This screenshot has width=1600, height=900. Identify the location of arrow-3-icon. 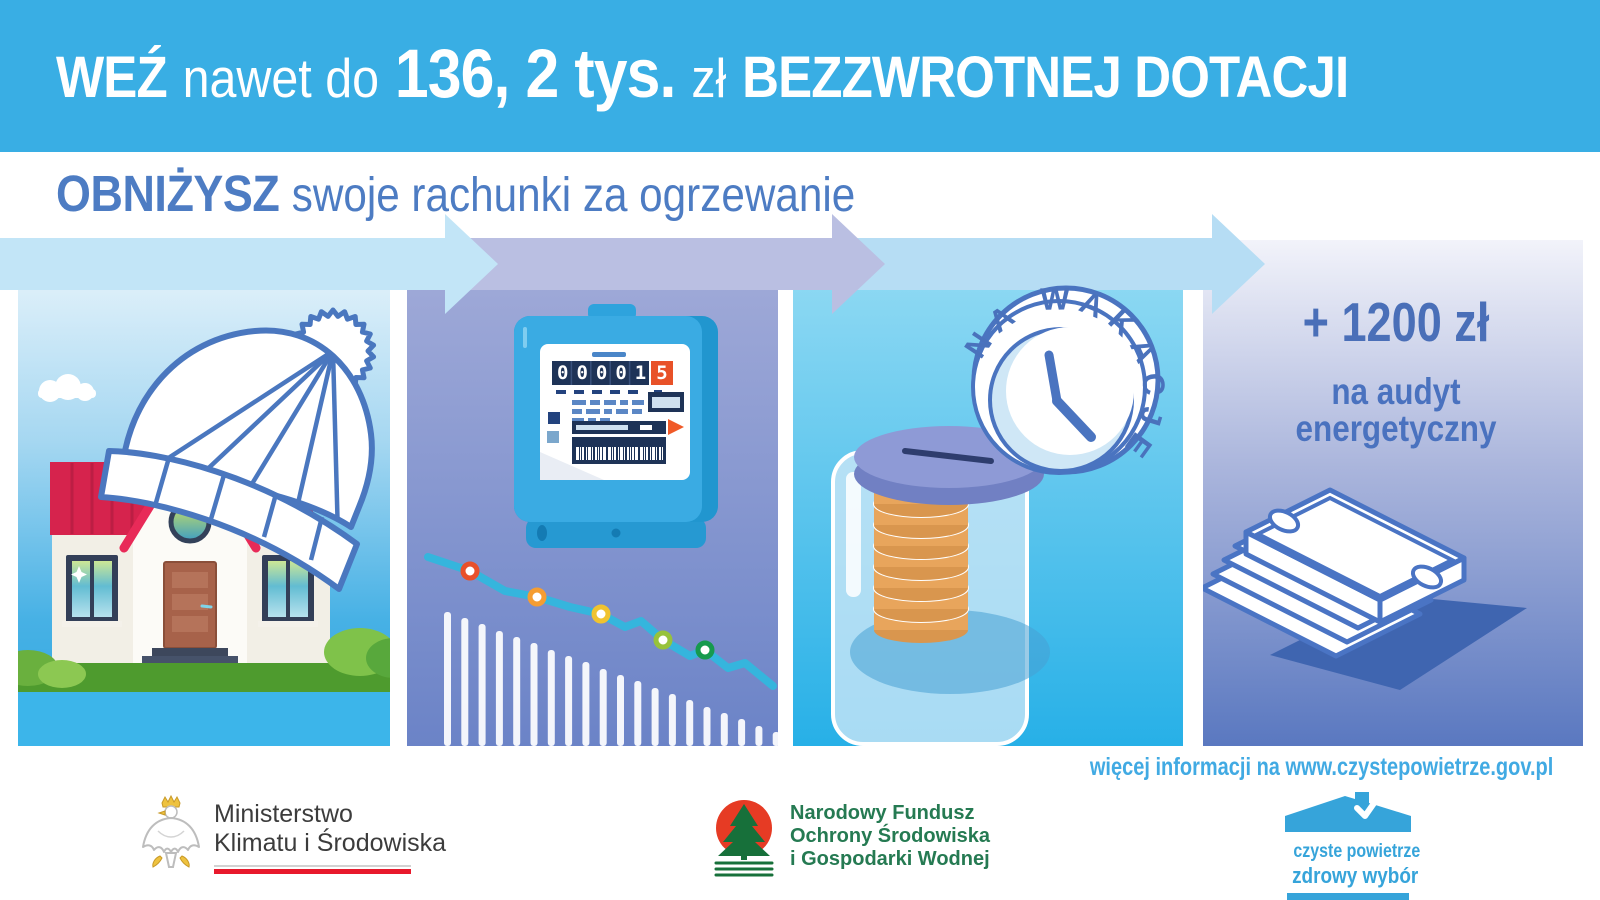
(1036, 264).